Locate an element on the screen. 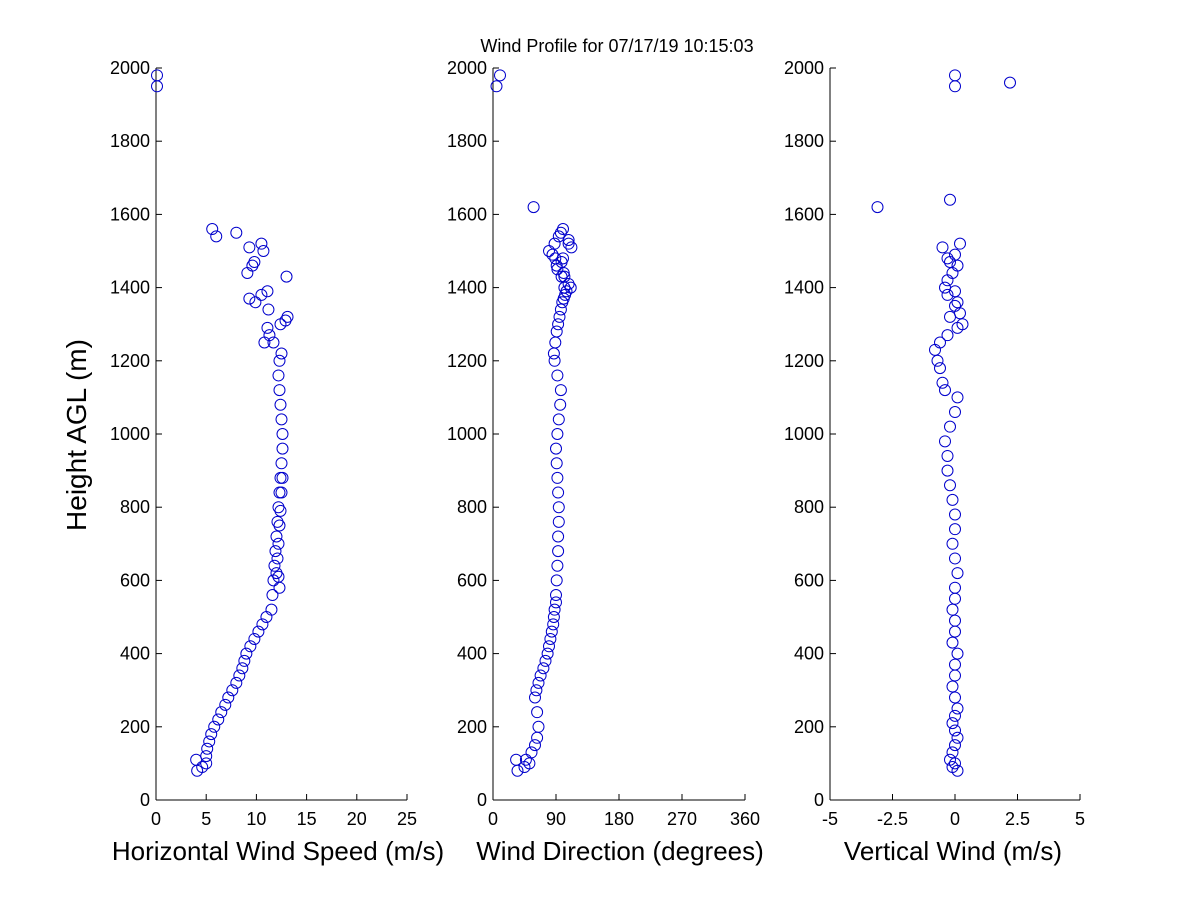 This screenshot has width=1200, height=900. x-tick-label: 2.5 is located at coordinates (1017, 819).